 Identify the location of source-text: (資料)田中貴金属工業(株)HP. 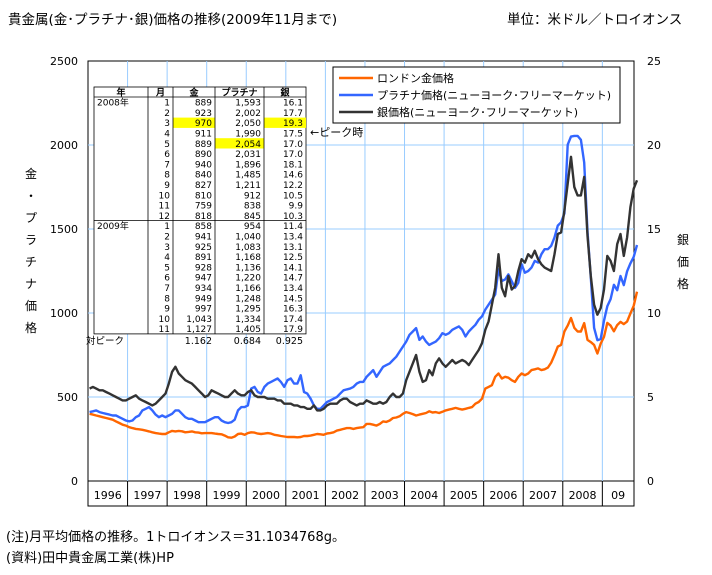
(90, 558).